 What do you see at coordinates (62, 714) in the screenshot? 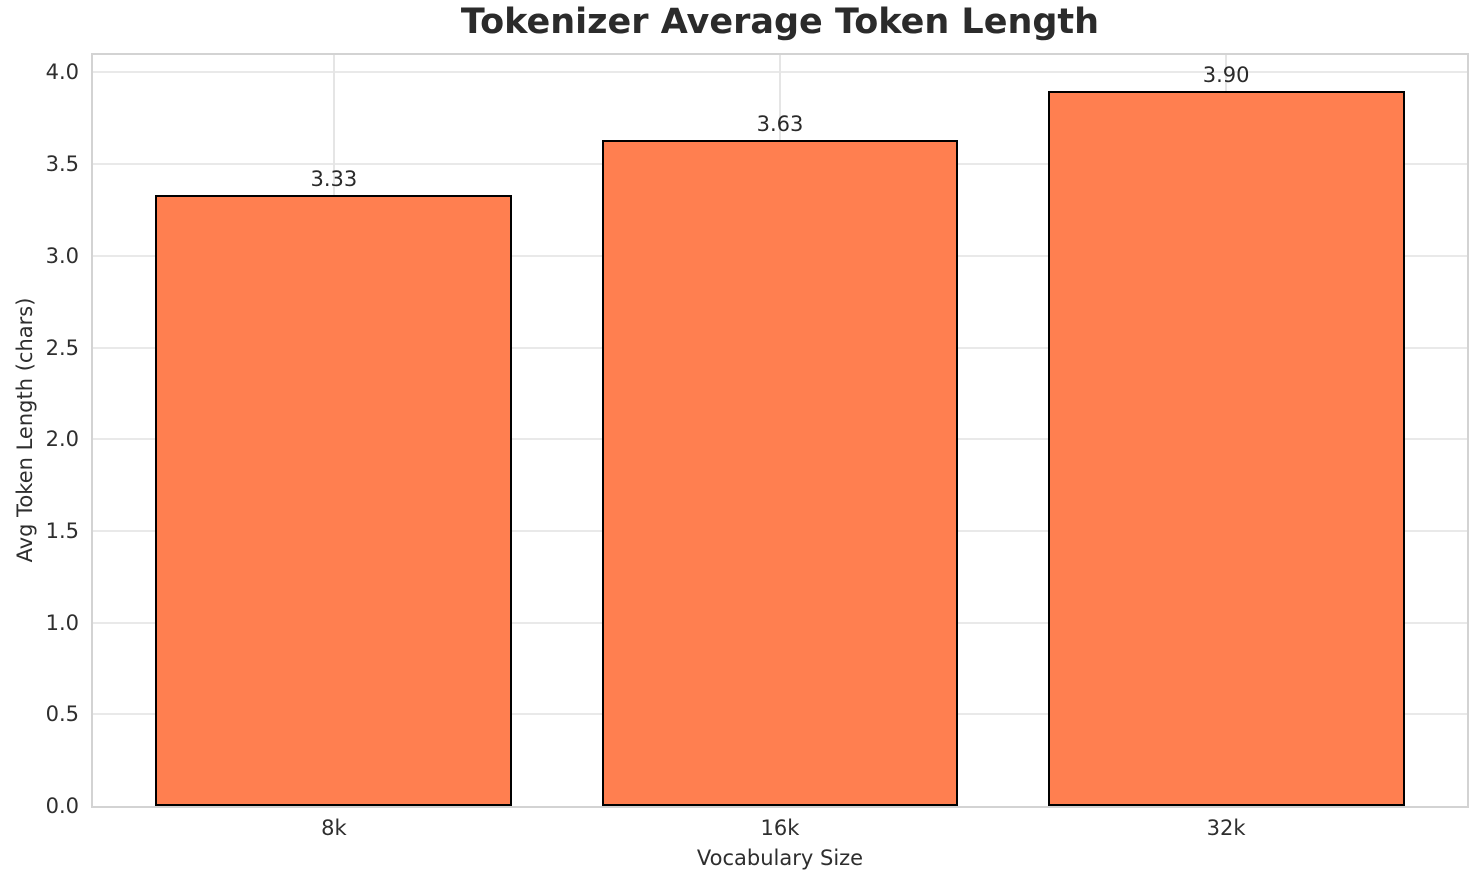
I see `y-tick-label: 0.5` at bounding box center [62, 714].